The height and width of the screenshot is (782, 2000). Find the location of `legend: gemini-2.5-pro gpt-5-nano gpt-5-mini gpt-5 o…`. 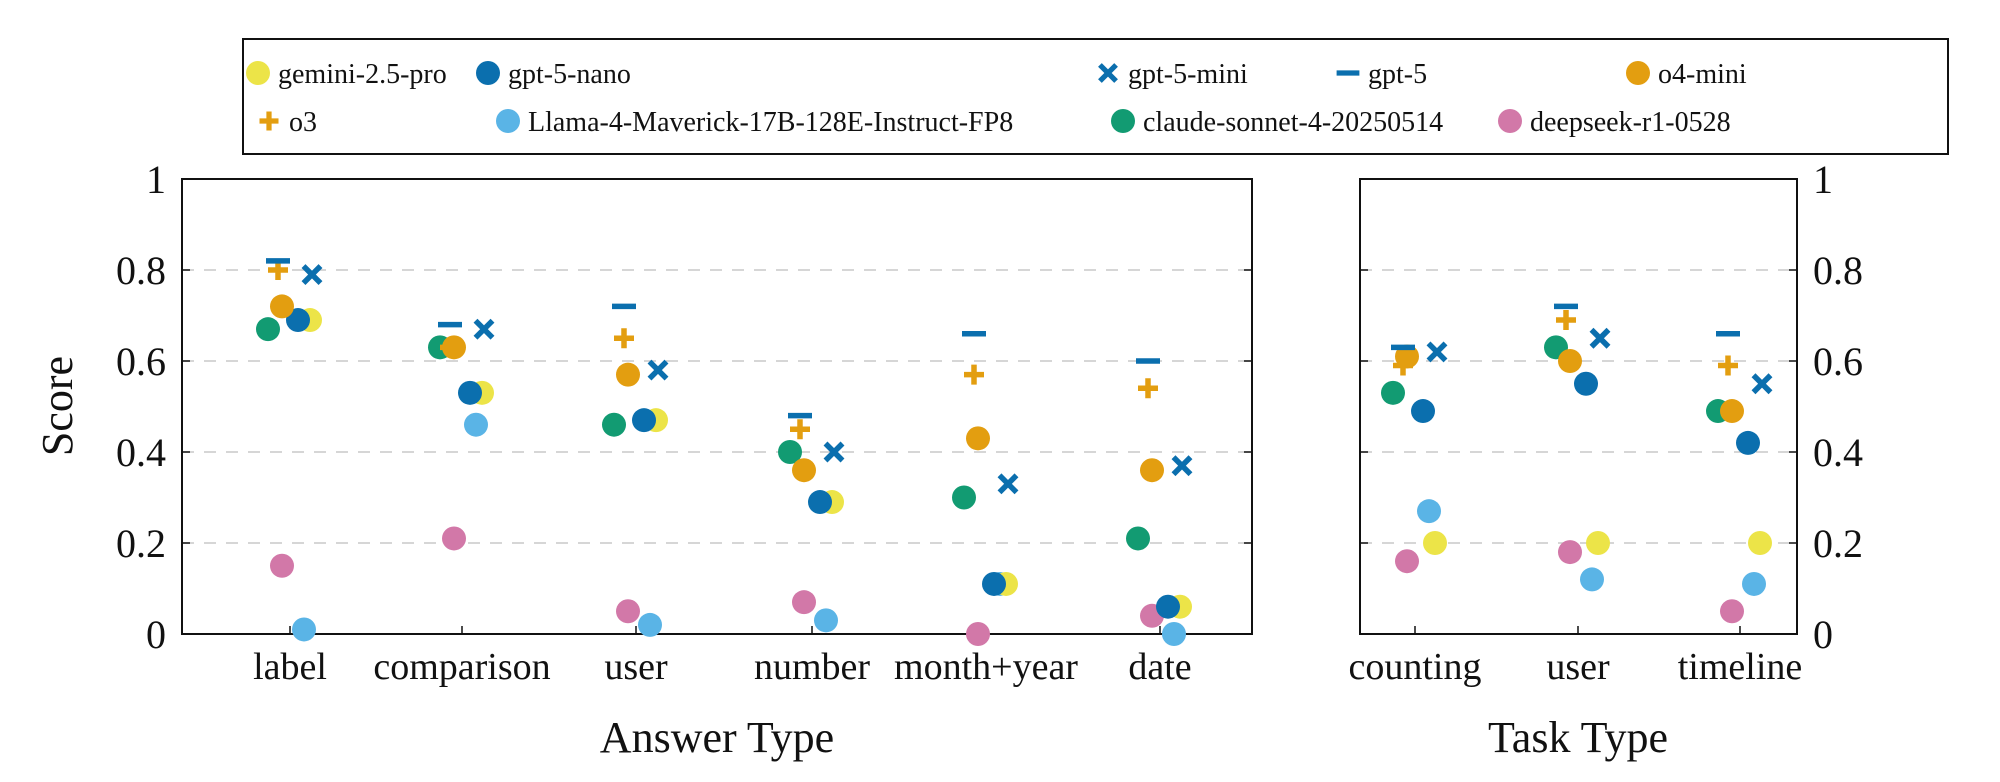

legend: gemini-2.5-pro gpt-5-nano gpt-5-mini gpt-5 o… is located at coordinates (1095, 96).